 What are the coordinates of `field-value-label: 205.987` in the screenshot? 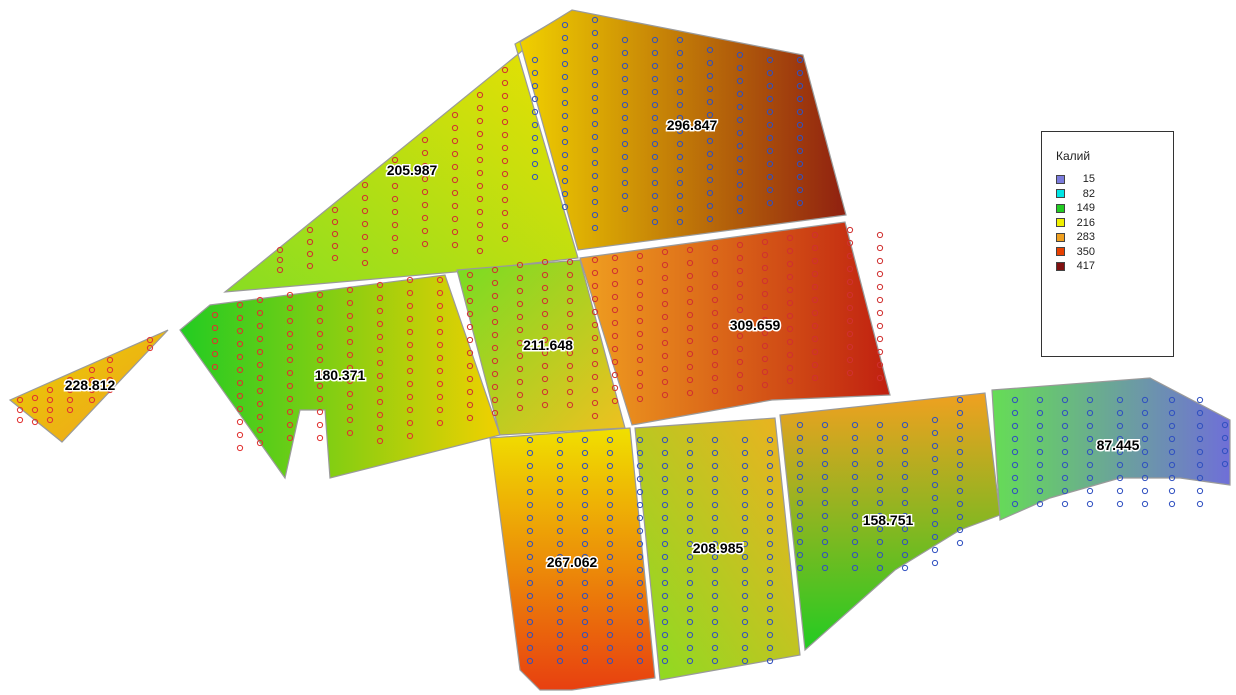 It's located at (412, 170).